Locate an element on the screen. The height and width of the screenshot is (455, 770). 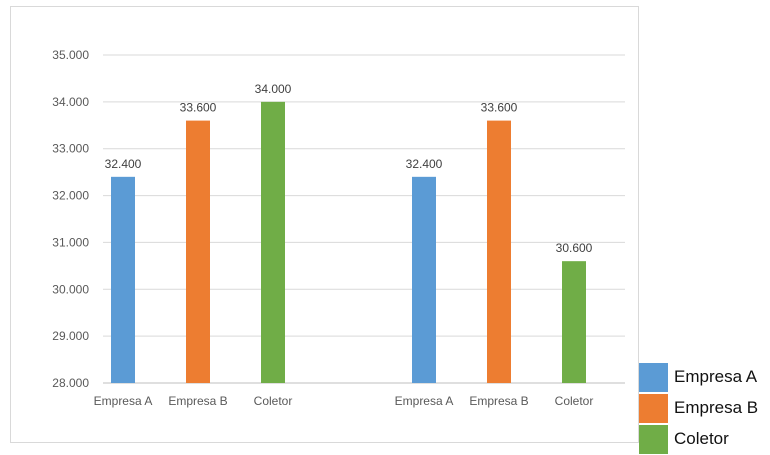
y-tick-label: 32.000 is located at coordinates (70, 196).